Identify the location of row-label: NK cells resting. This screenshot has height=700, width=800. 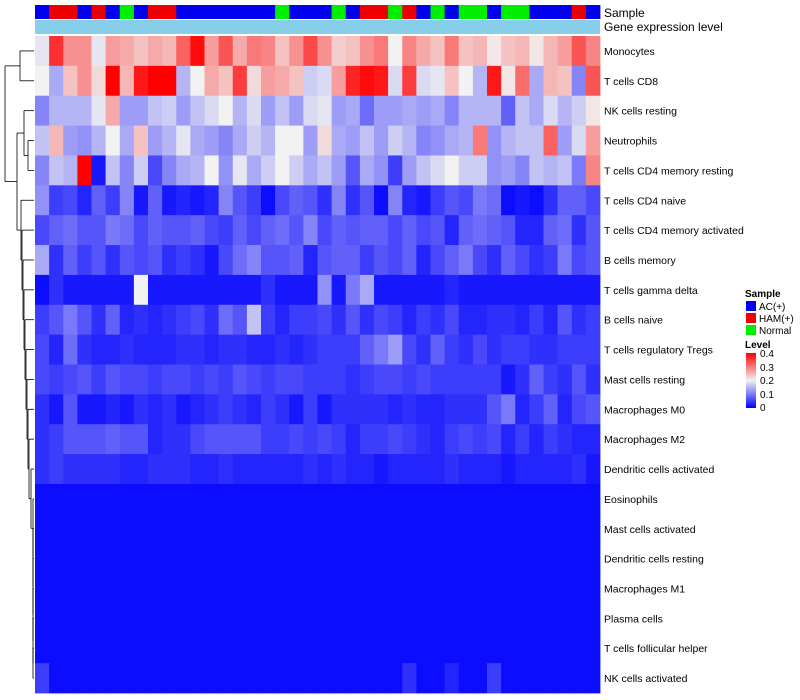
(640, 112).